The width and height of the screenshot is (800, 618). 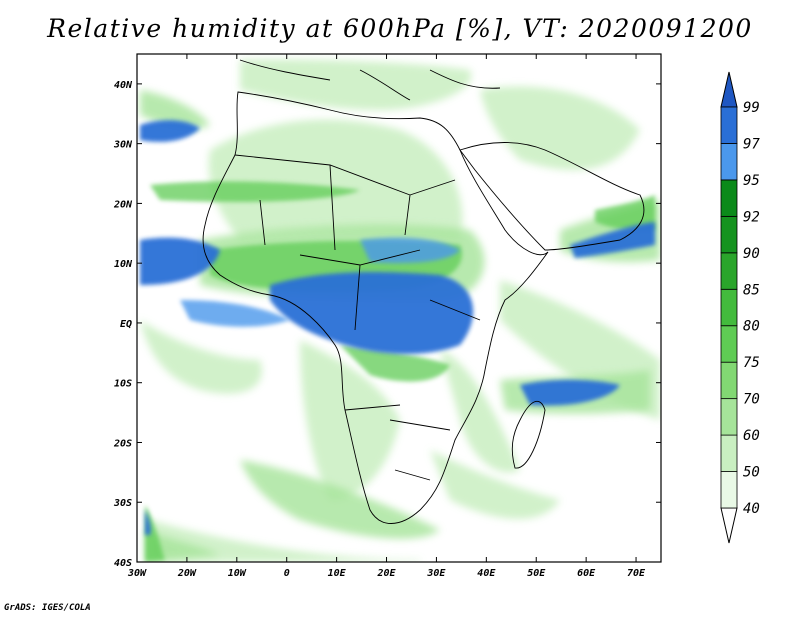 I want to click on colorbar-label: 92, so click(x=751, y=217).